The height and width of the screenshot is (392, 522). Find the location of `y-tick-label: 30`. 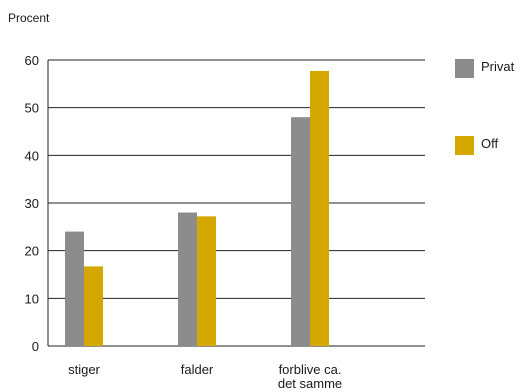

y-tick-label: 30 is located at coordinates (32, 203).